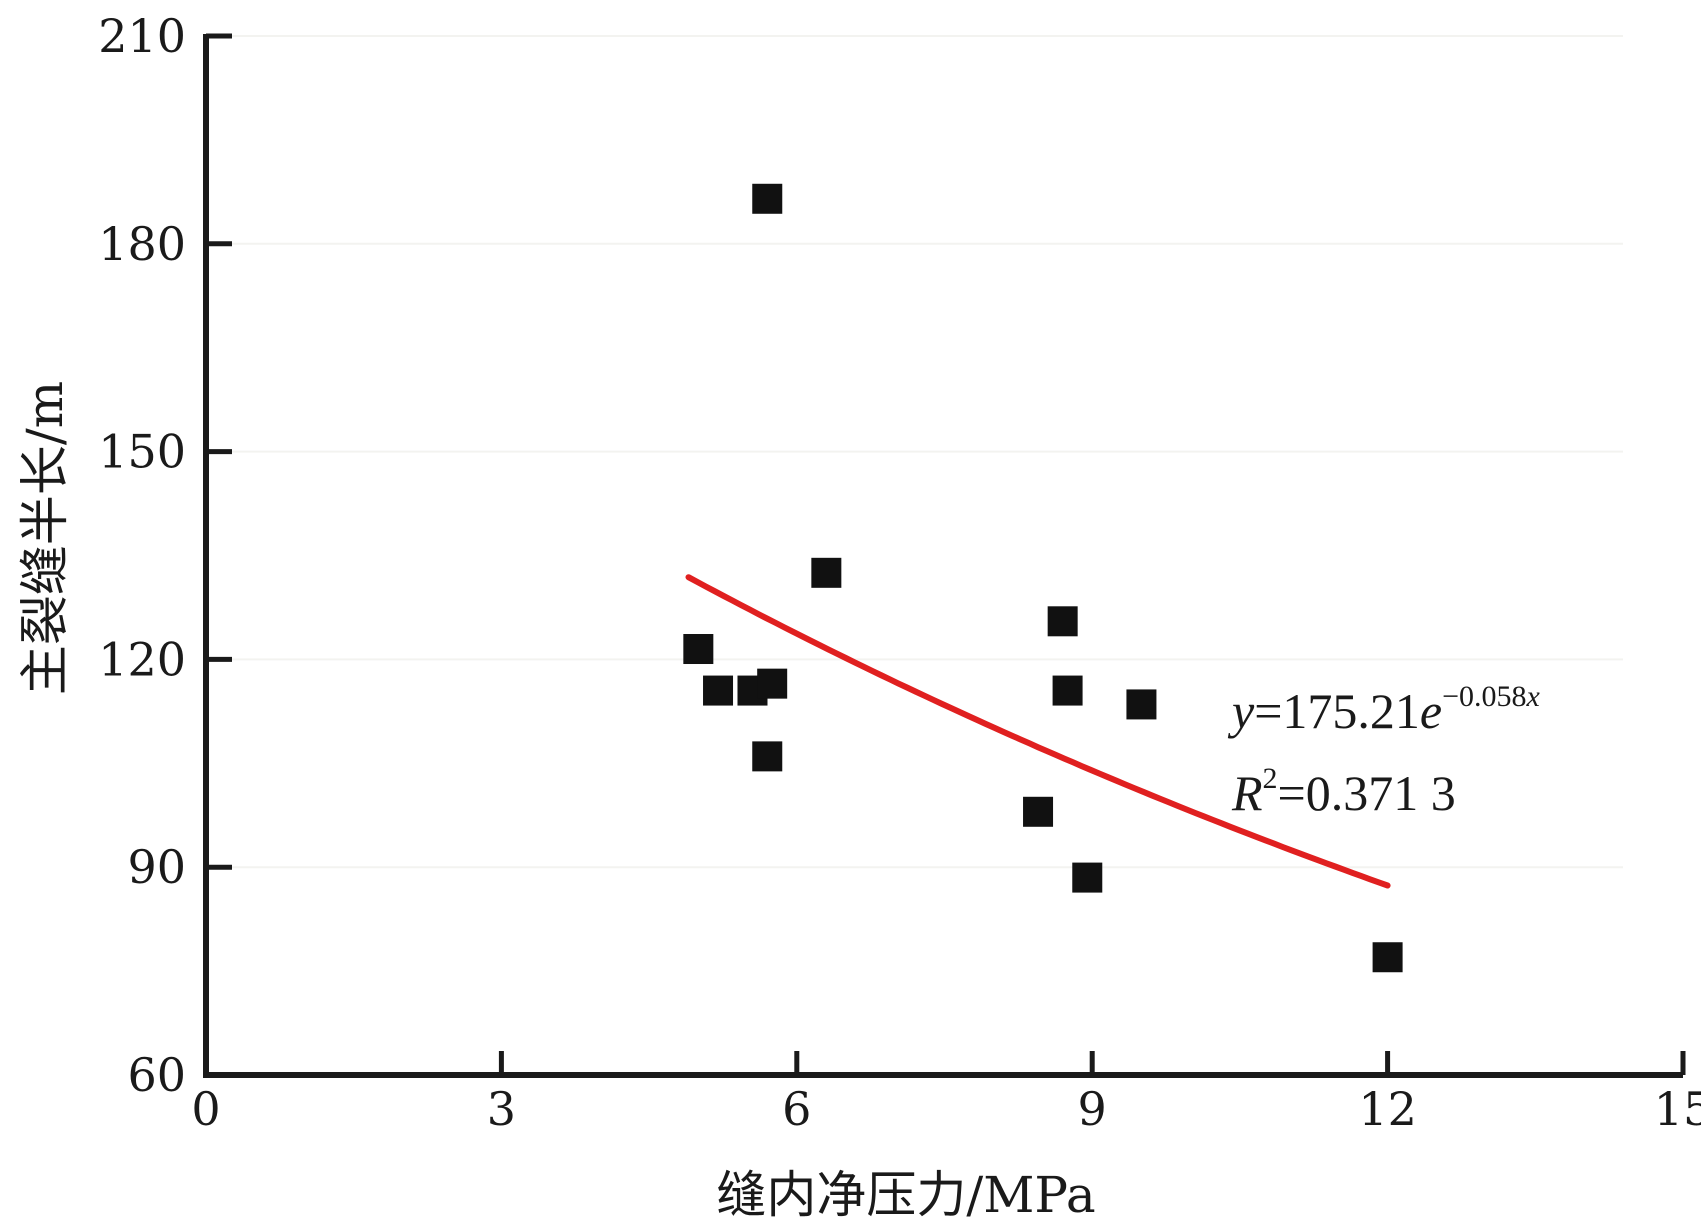 This screenshot has width=1701, height=1231. What do you see at coordinates (142, 244) in the screenshot?
I see `y-tick-label-180: 180` at bounding box center [142, 244].